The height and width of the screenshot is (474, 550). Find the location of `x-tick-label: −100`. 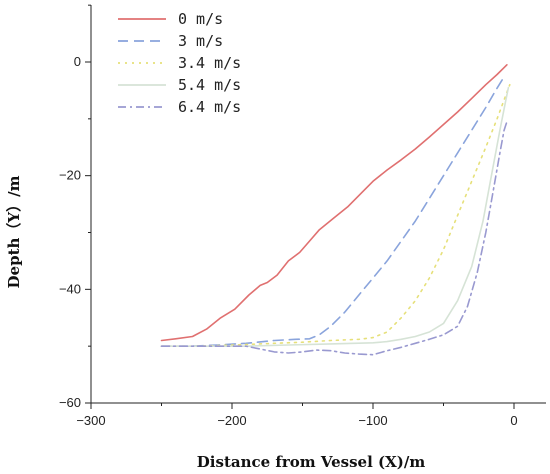

x-tick-label: −100 is located at coordinates (372, 420).